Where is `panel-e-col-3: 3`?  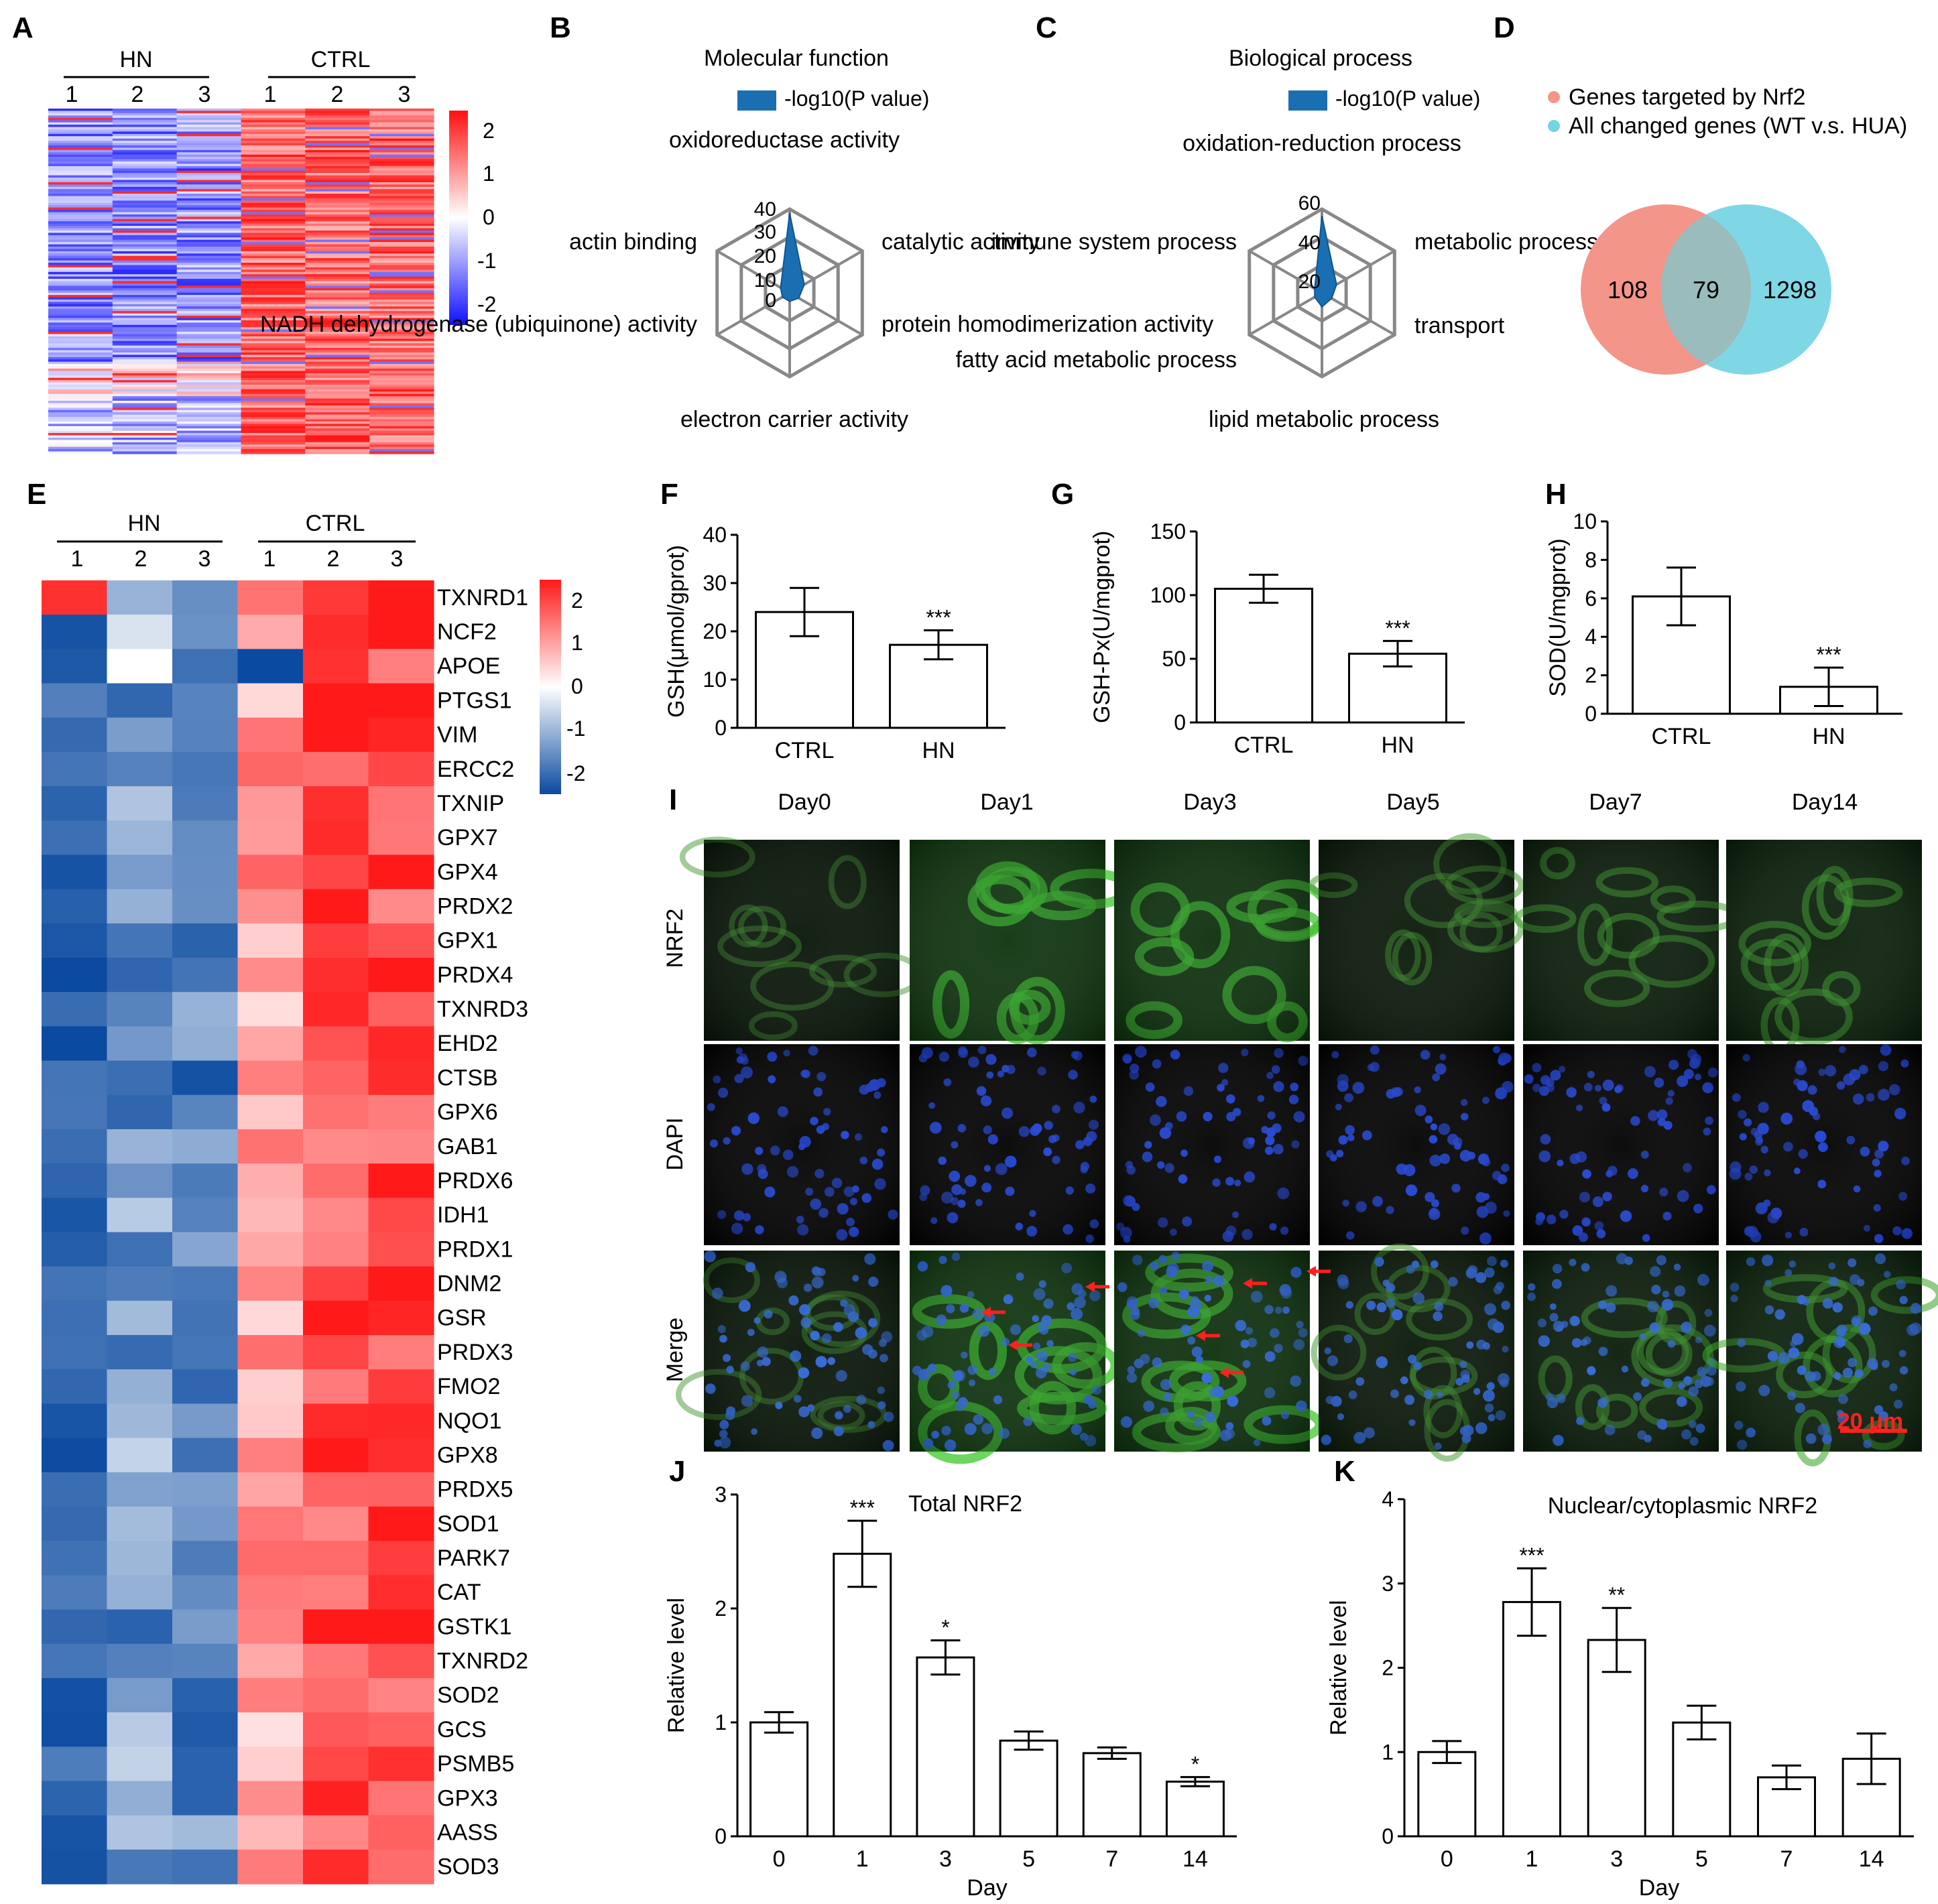 panel-e-col-3: 3 is located at coordinates (204, 559).